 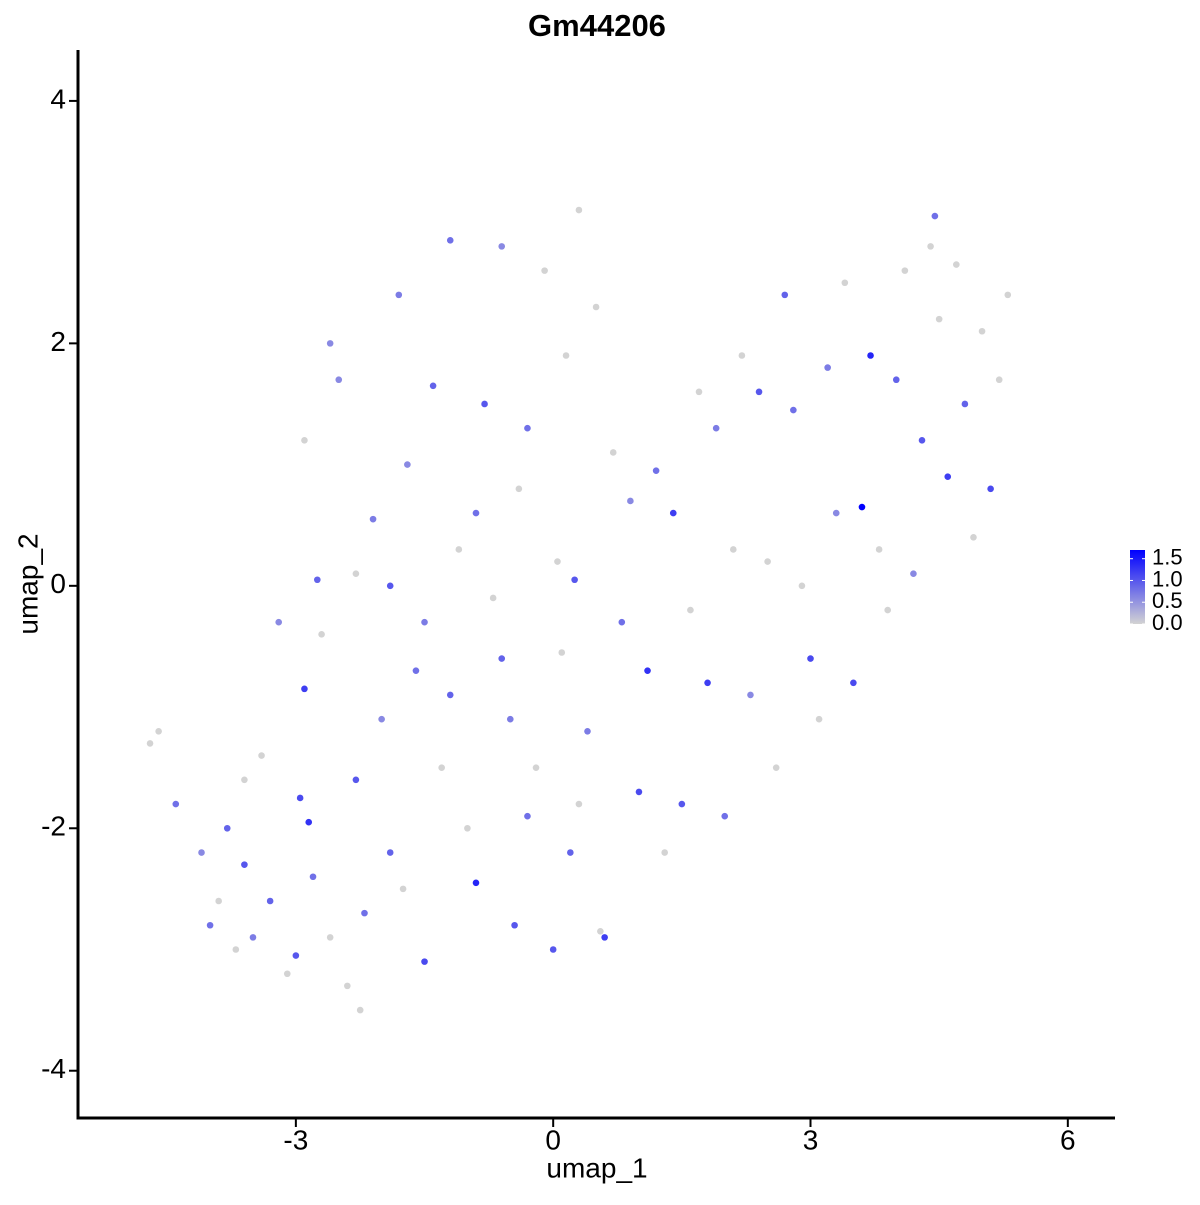 What do you see at coordinates (58, 341) in the screenshot?
I see `y-tick-label: 2` at bounding box center [58, 341].